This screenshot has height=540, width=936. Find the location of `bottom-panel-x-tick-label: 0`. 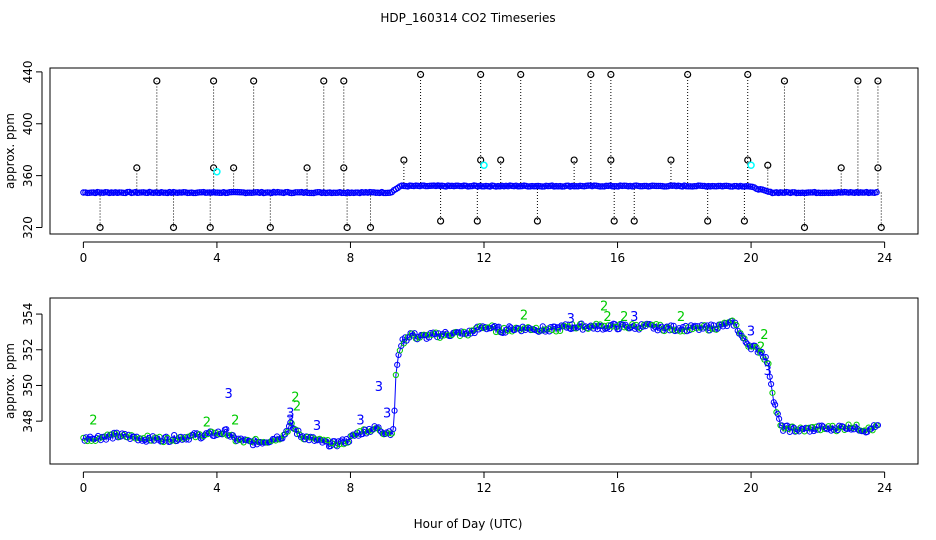

bottom-panel-x-tick-label: 0 is located at coordinates (84, 488).